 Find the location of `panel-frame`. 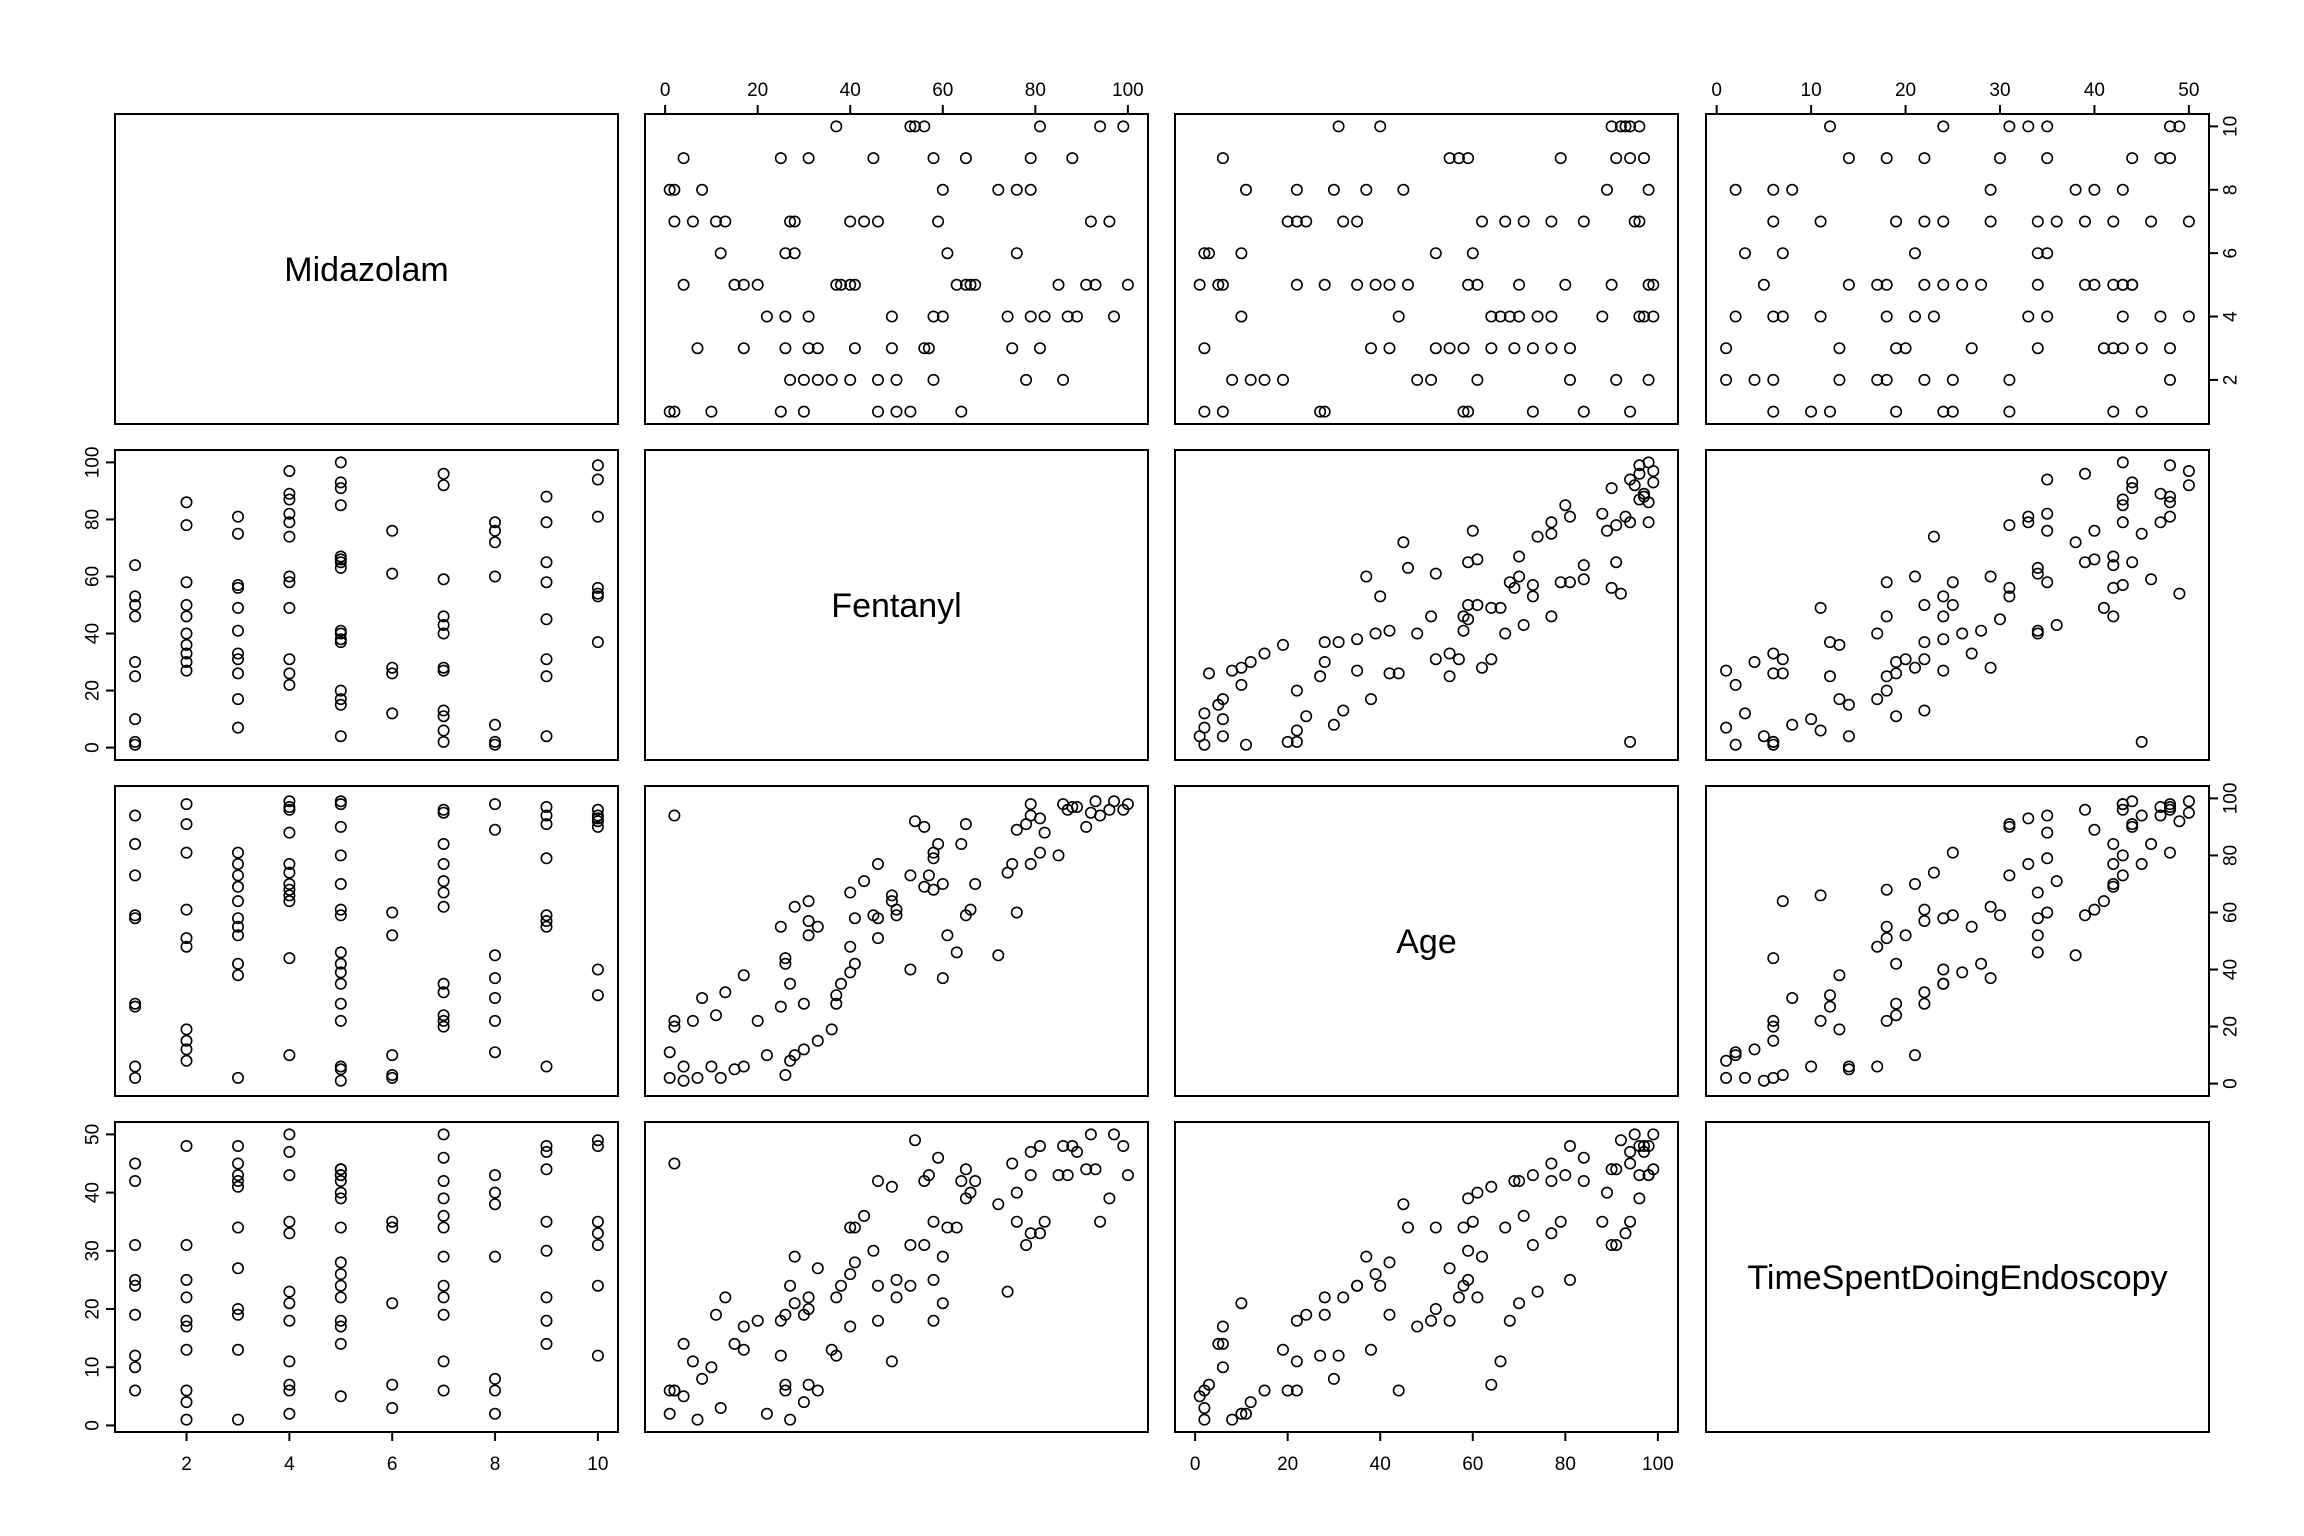

panel-frame is located at coordinates (1426, 1277).